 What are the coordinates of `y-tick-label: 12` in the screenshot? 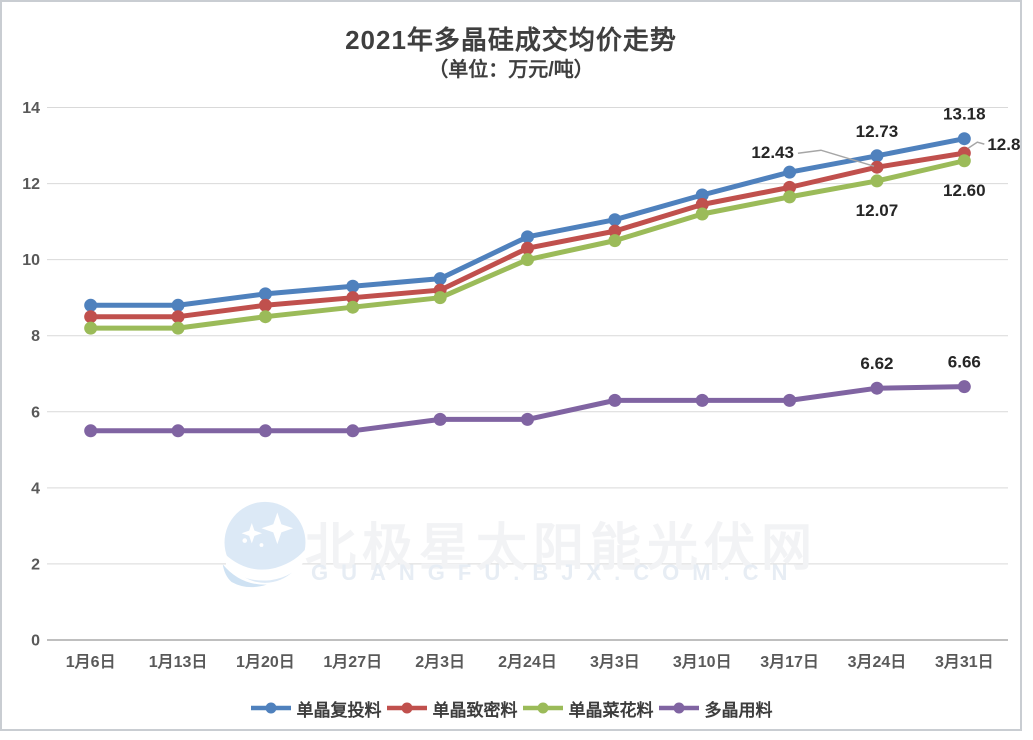 It's located at (31, 184).